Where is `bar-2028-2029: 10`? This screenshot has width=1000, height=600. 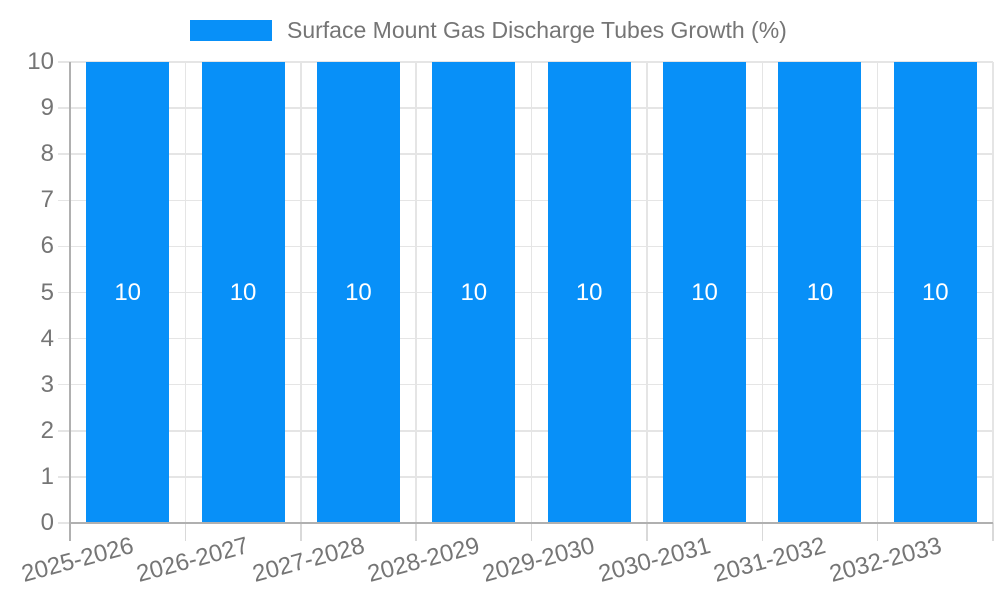 bar-2028-2029: 10 is located at coordinates (474, 292).